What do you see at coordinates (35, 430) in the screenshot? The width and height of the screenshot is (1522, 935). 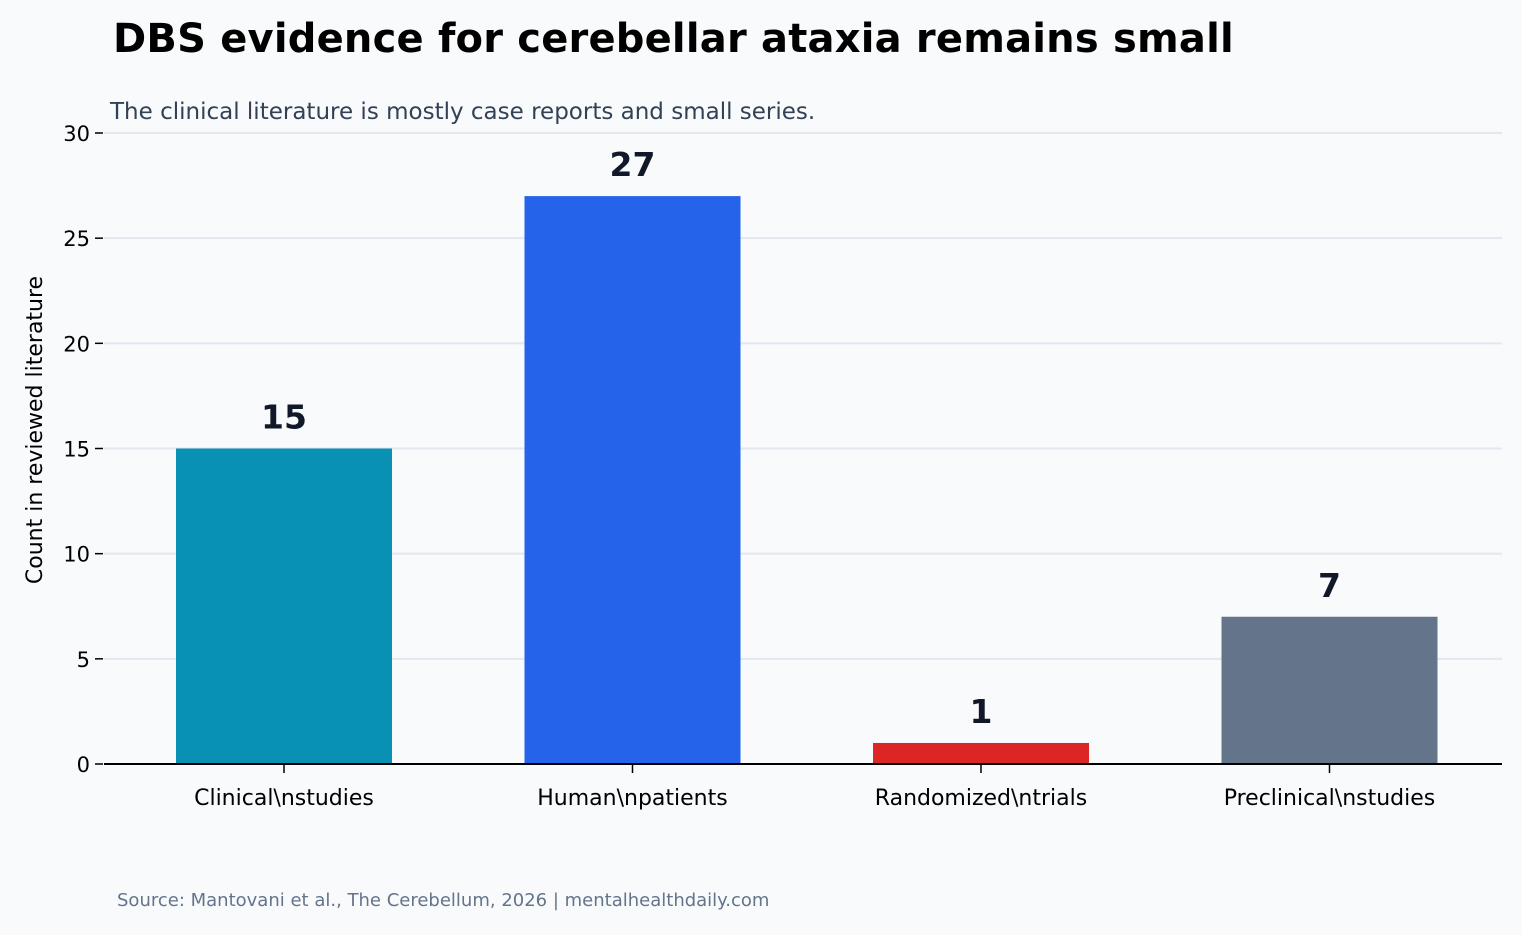 I see `y-axis-label: Count in reviewed literature` at bounding box center [35, 430].